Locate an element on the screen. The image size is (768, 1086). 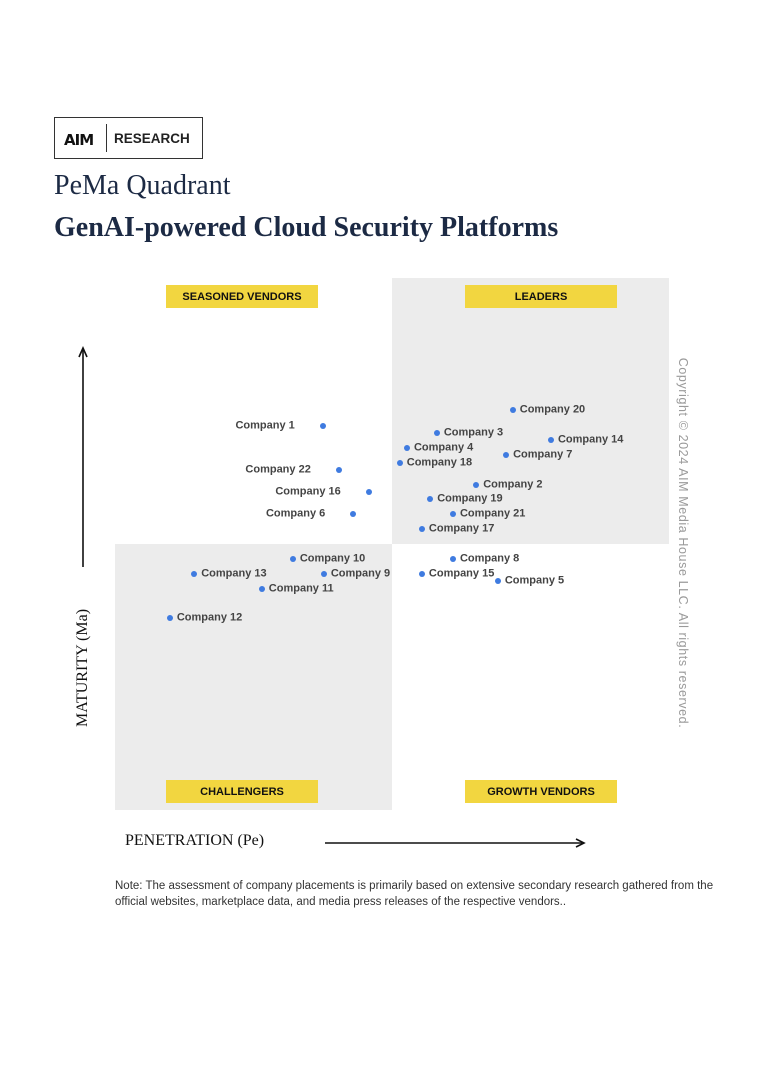
aim-logo-mark: AIM is located at coordinates (79, 140).